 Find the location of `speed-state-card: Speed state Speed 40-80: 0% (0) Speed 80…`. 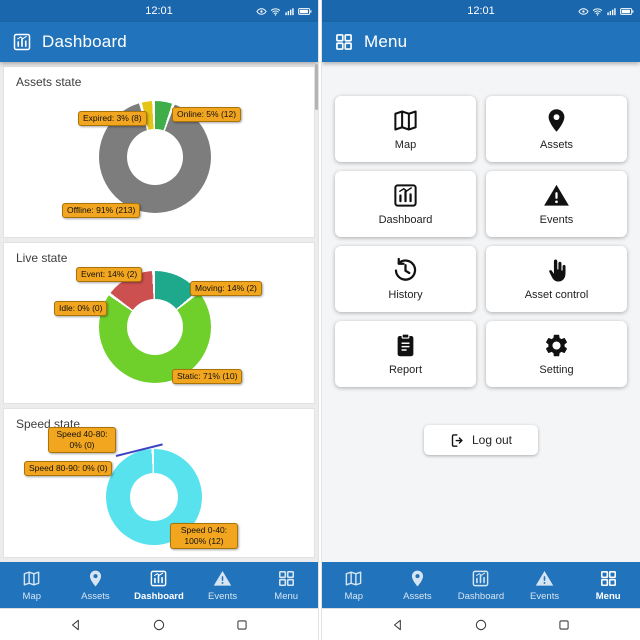

speed-state-card: Speed state Speed 40-80: 0% (0) Speed 80… is located at coordinates (159, 483).